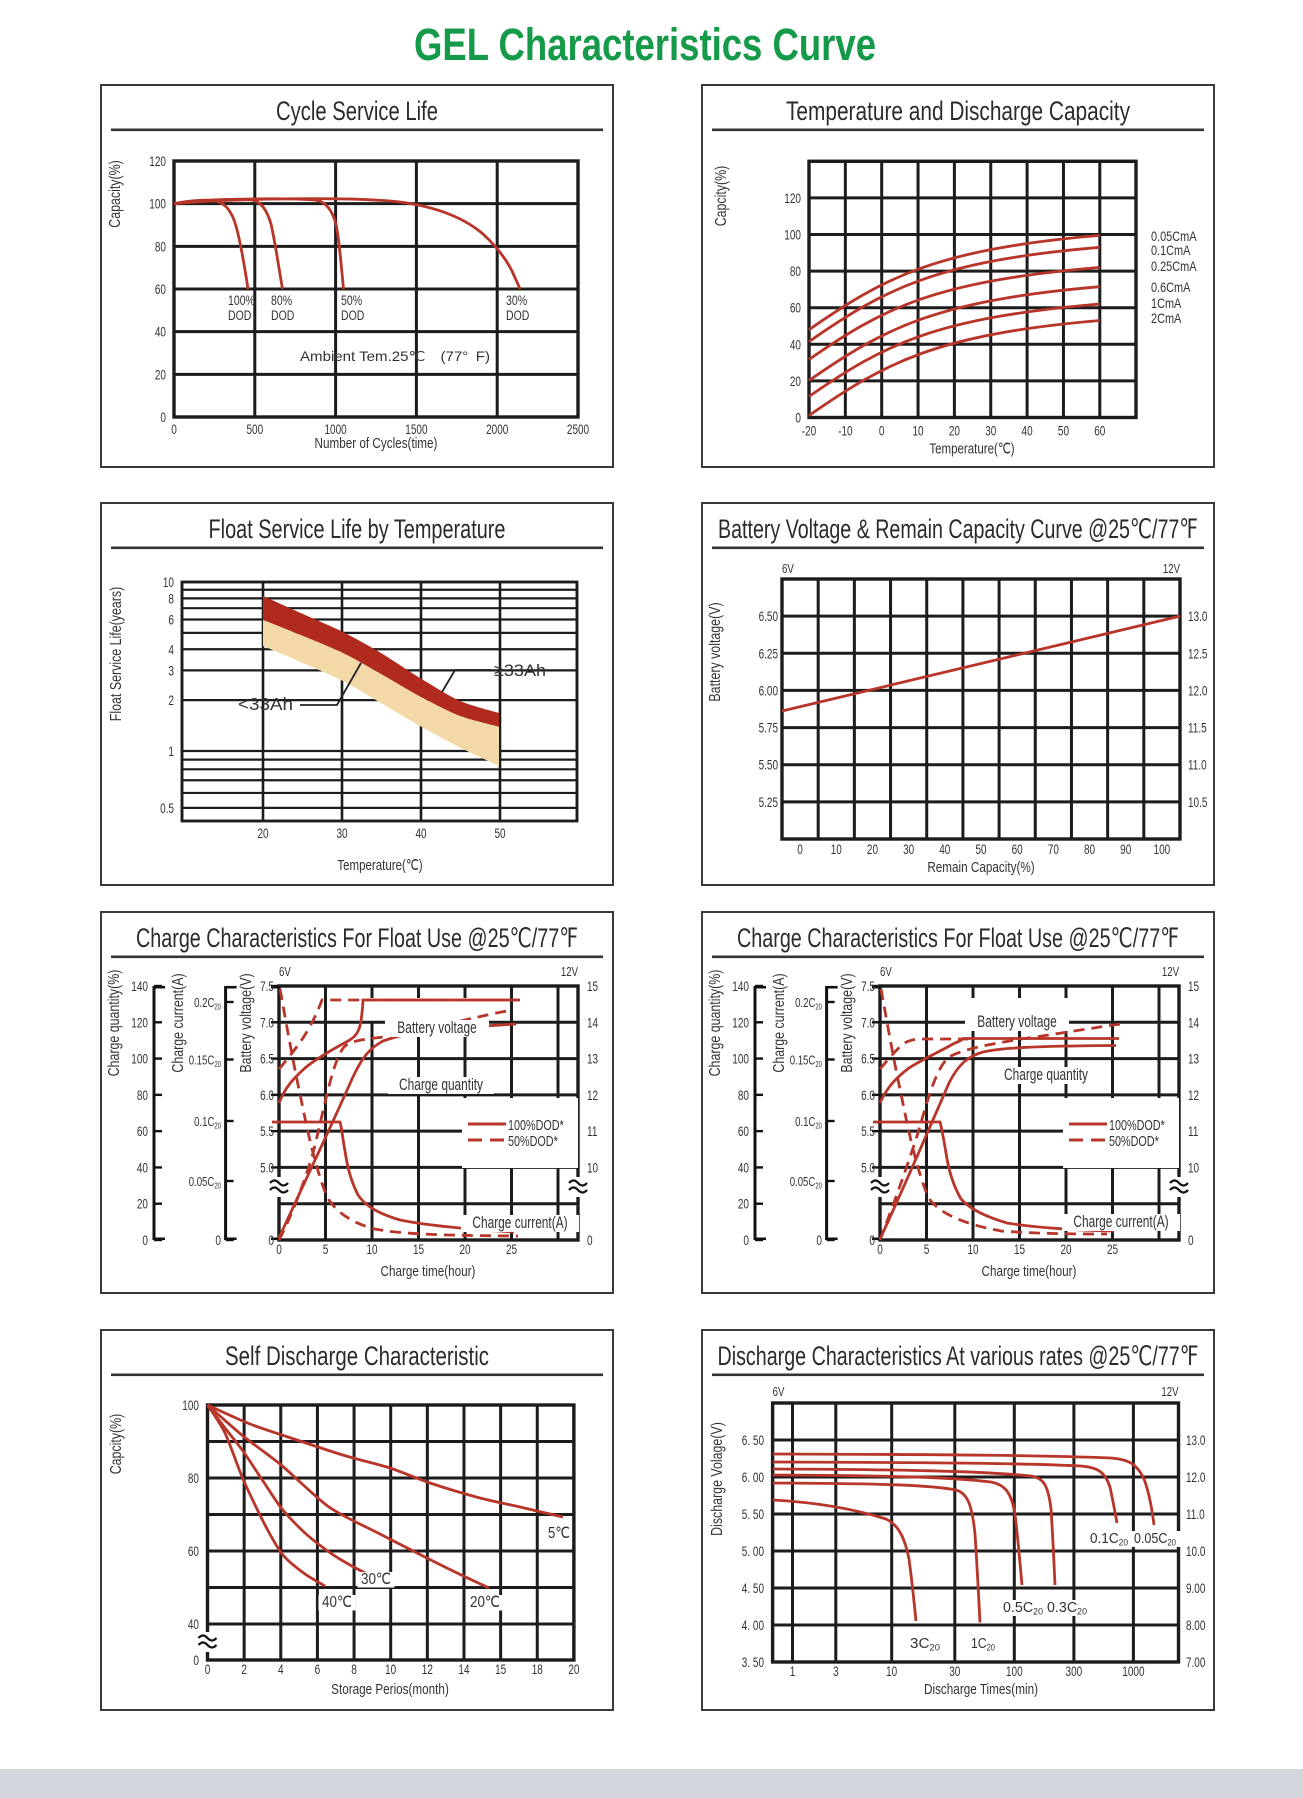  I want to click on svg-text: Discharge Volage(V), so click(717, 1479).